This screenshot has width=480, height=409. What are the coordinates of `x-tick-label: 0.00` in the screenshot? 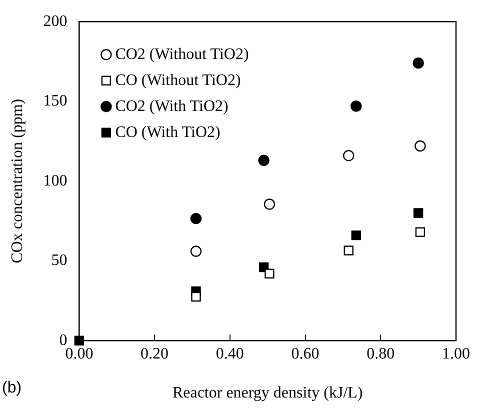 It's located at (79, 353).